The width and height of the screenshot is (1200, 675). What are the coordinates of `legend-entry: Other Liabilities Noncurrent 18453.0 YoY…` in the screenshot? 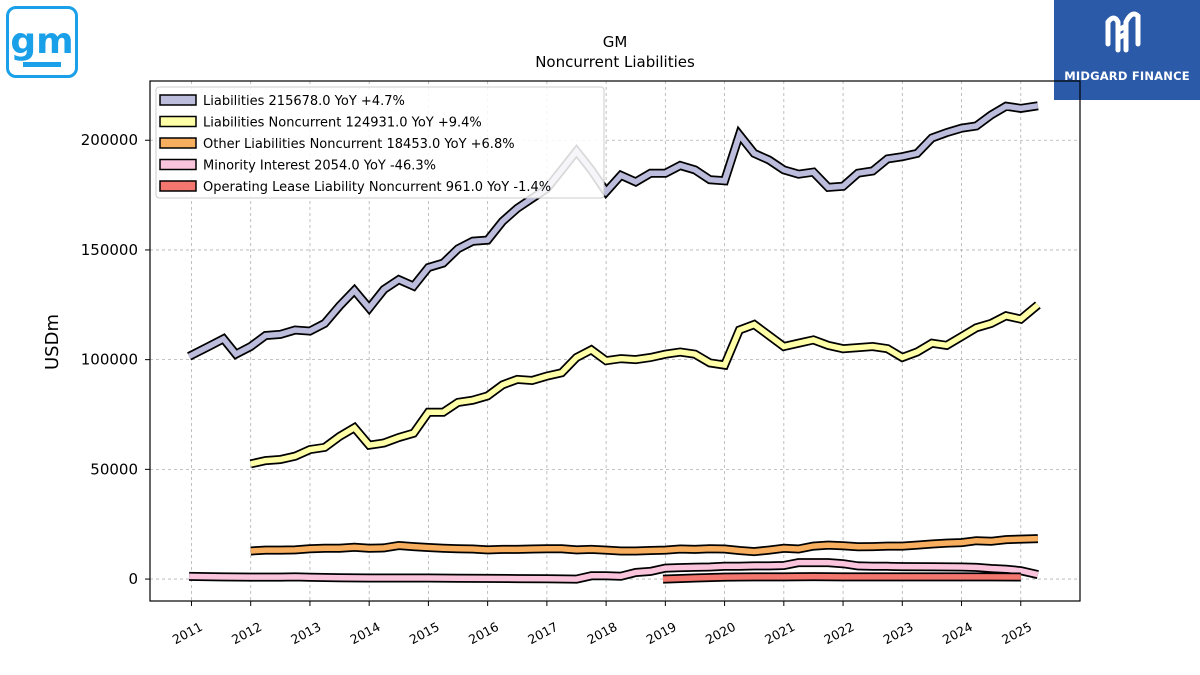 It's located at (359, 144).